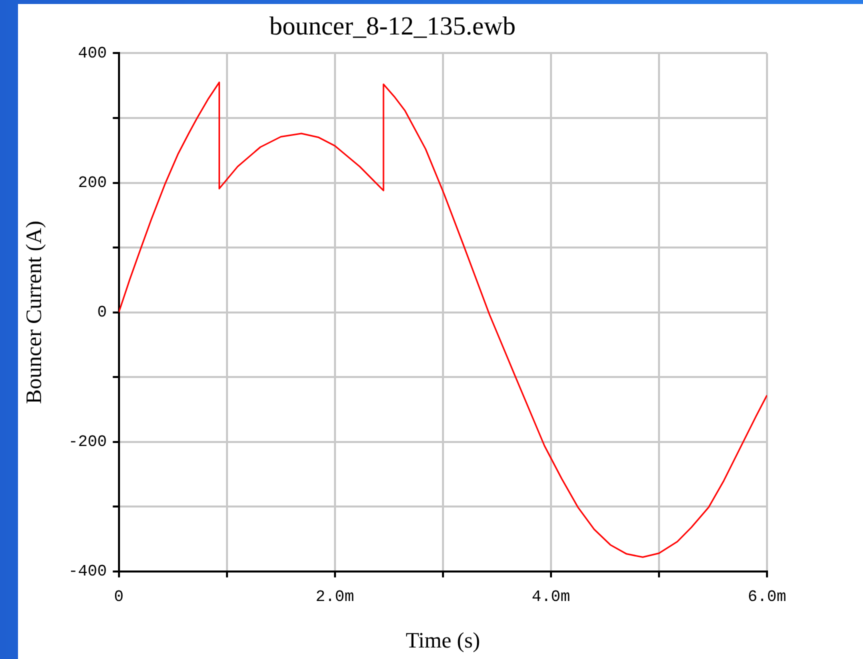 The width and height of the screenshot is (863, 659). I want to click on y-tick-label: -400, so click(87, 571).